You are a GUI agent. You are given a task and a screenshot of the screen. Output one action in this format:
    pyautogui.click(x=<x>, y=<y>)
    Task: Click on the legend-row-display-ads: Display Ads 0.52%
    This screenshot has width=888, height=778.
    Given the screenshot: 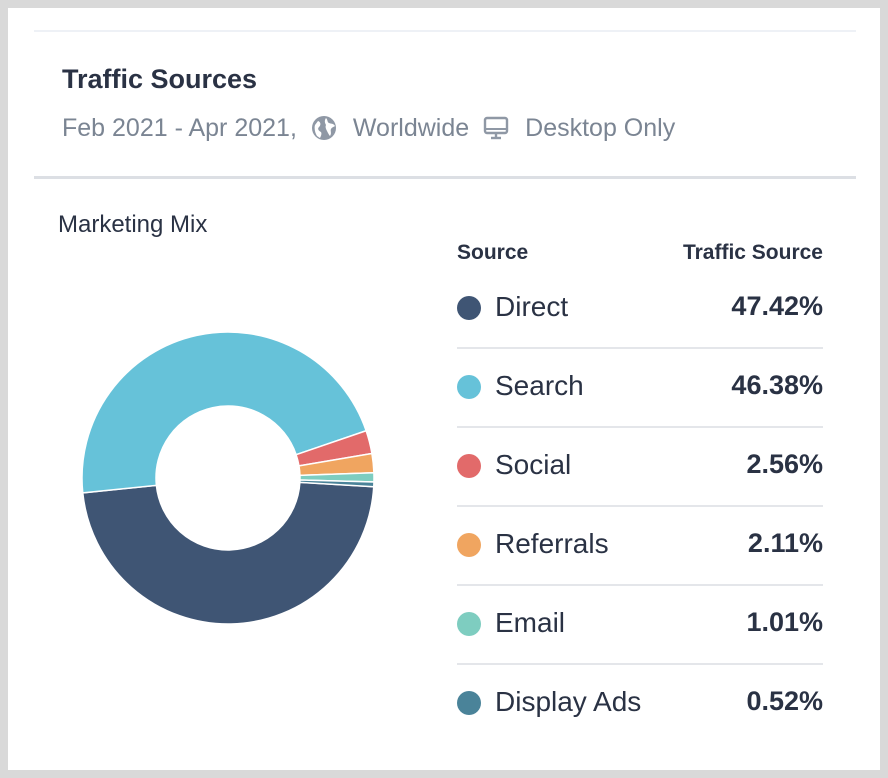 What is the action you would take?
    pyautogui.click(x=640, y=703)
    